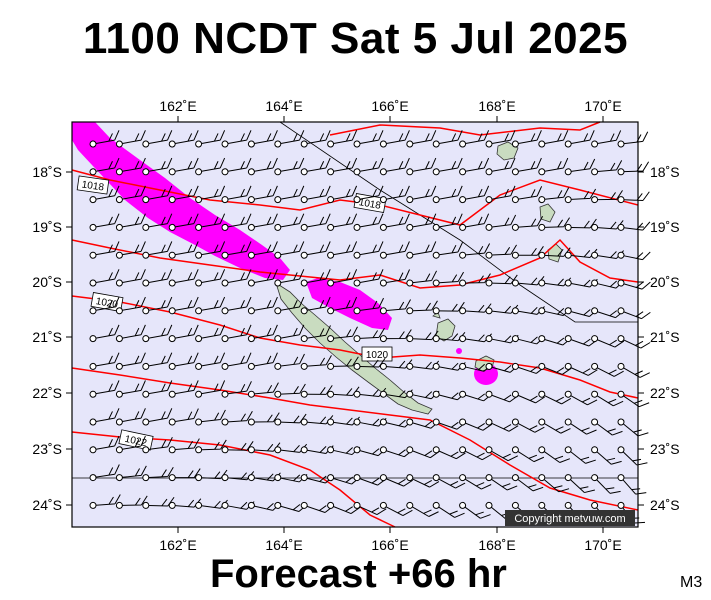 The image size is (711, 600). I want to click on lon-label: 166˚E, so click(389, 545).